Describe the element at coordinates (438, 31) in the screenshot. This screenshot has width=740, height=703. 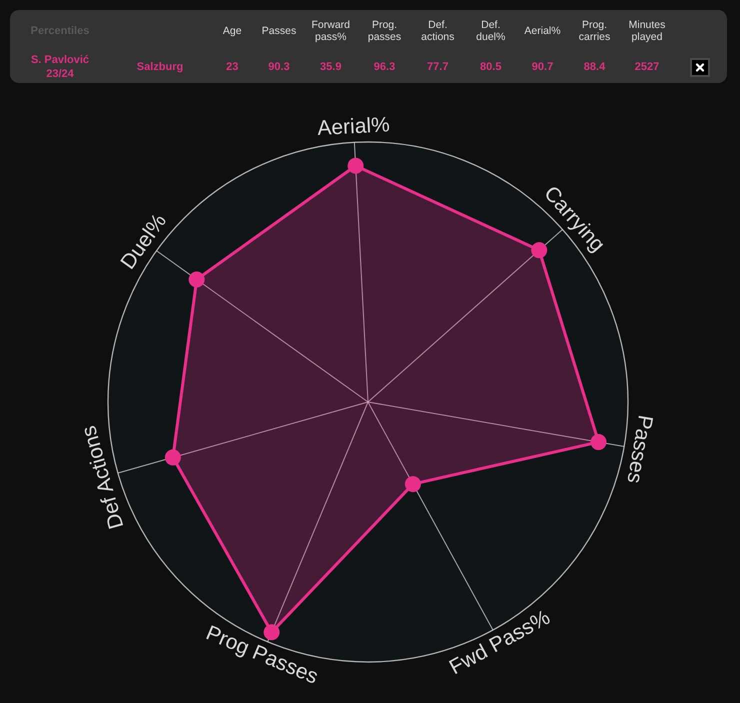
I see `category-label: Def. actions` at that location.